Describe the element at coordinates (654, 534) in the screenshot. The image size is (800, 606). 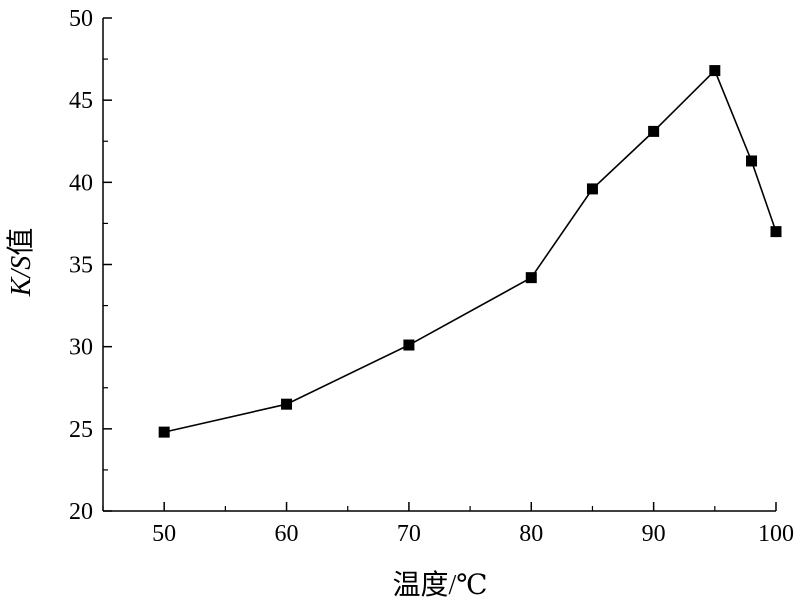
I see `x-tick-label: 90` at that location.